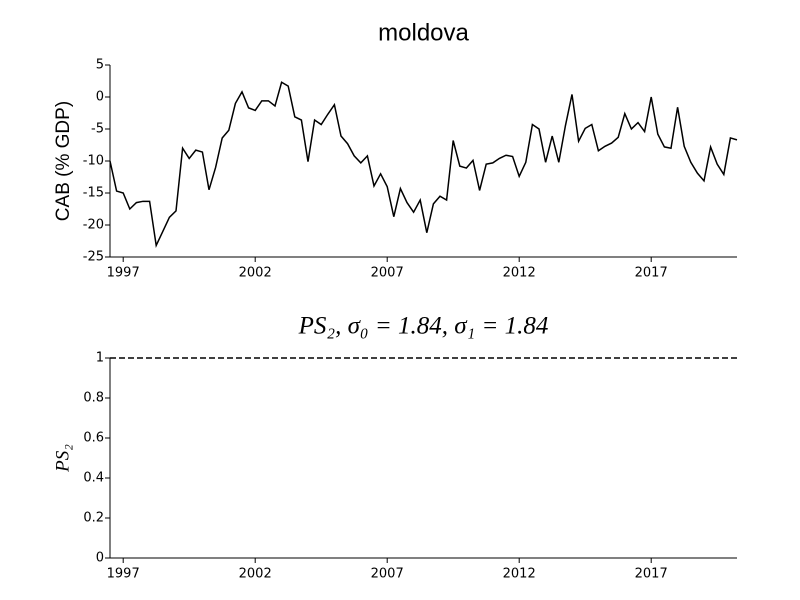 This screenshot has height=600, width=800. Describe the element at coordinates (93, 193) in the screenshot. I see `y-tick-label: -15` at that location.